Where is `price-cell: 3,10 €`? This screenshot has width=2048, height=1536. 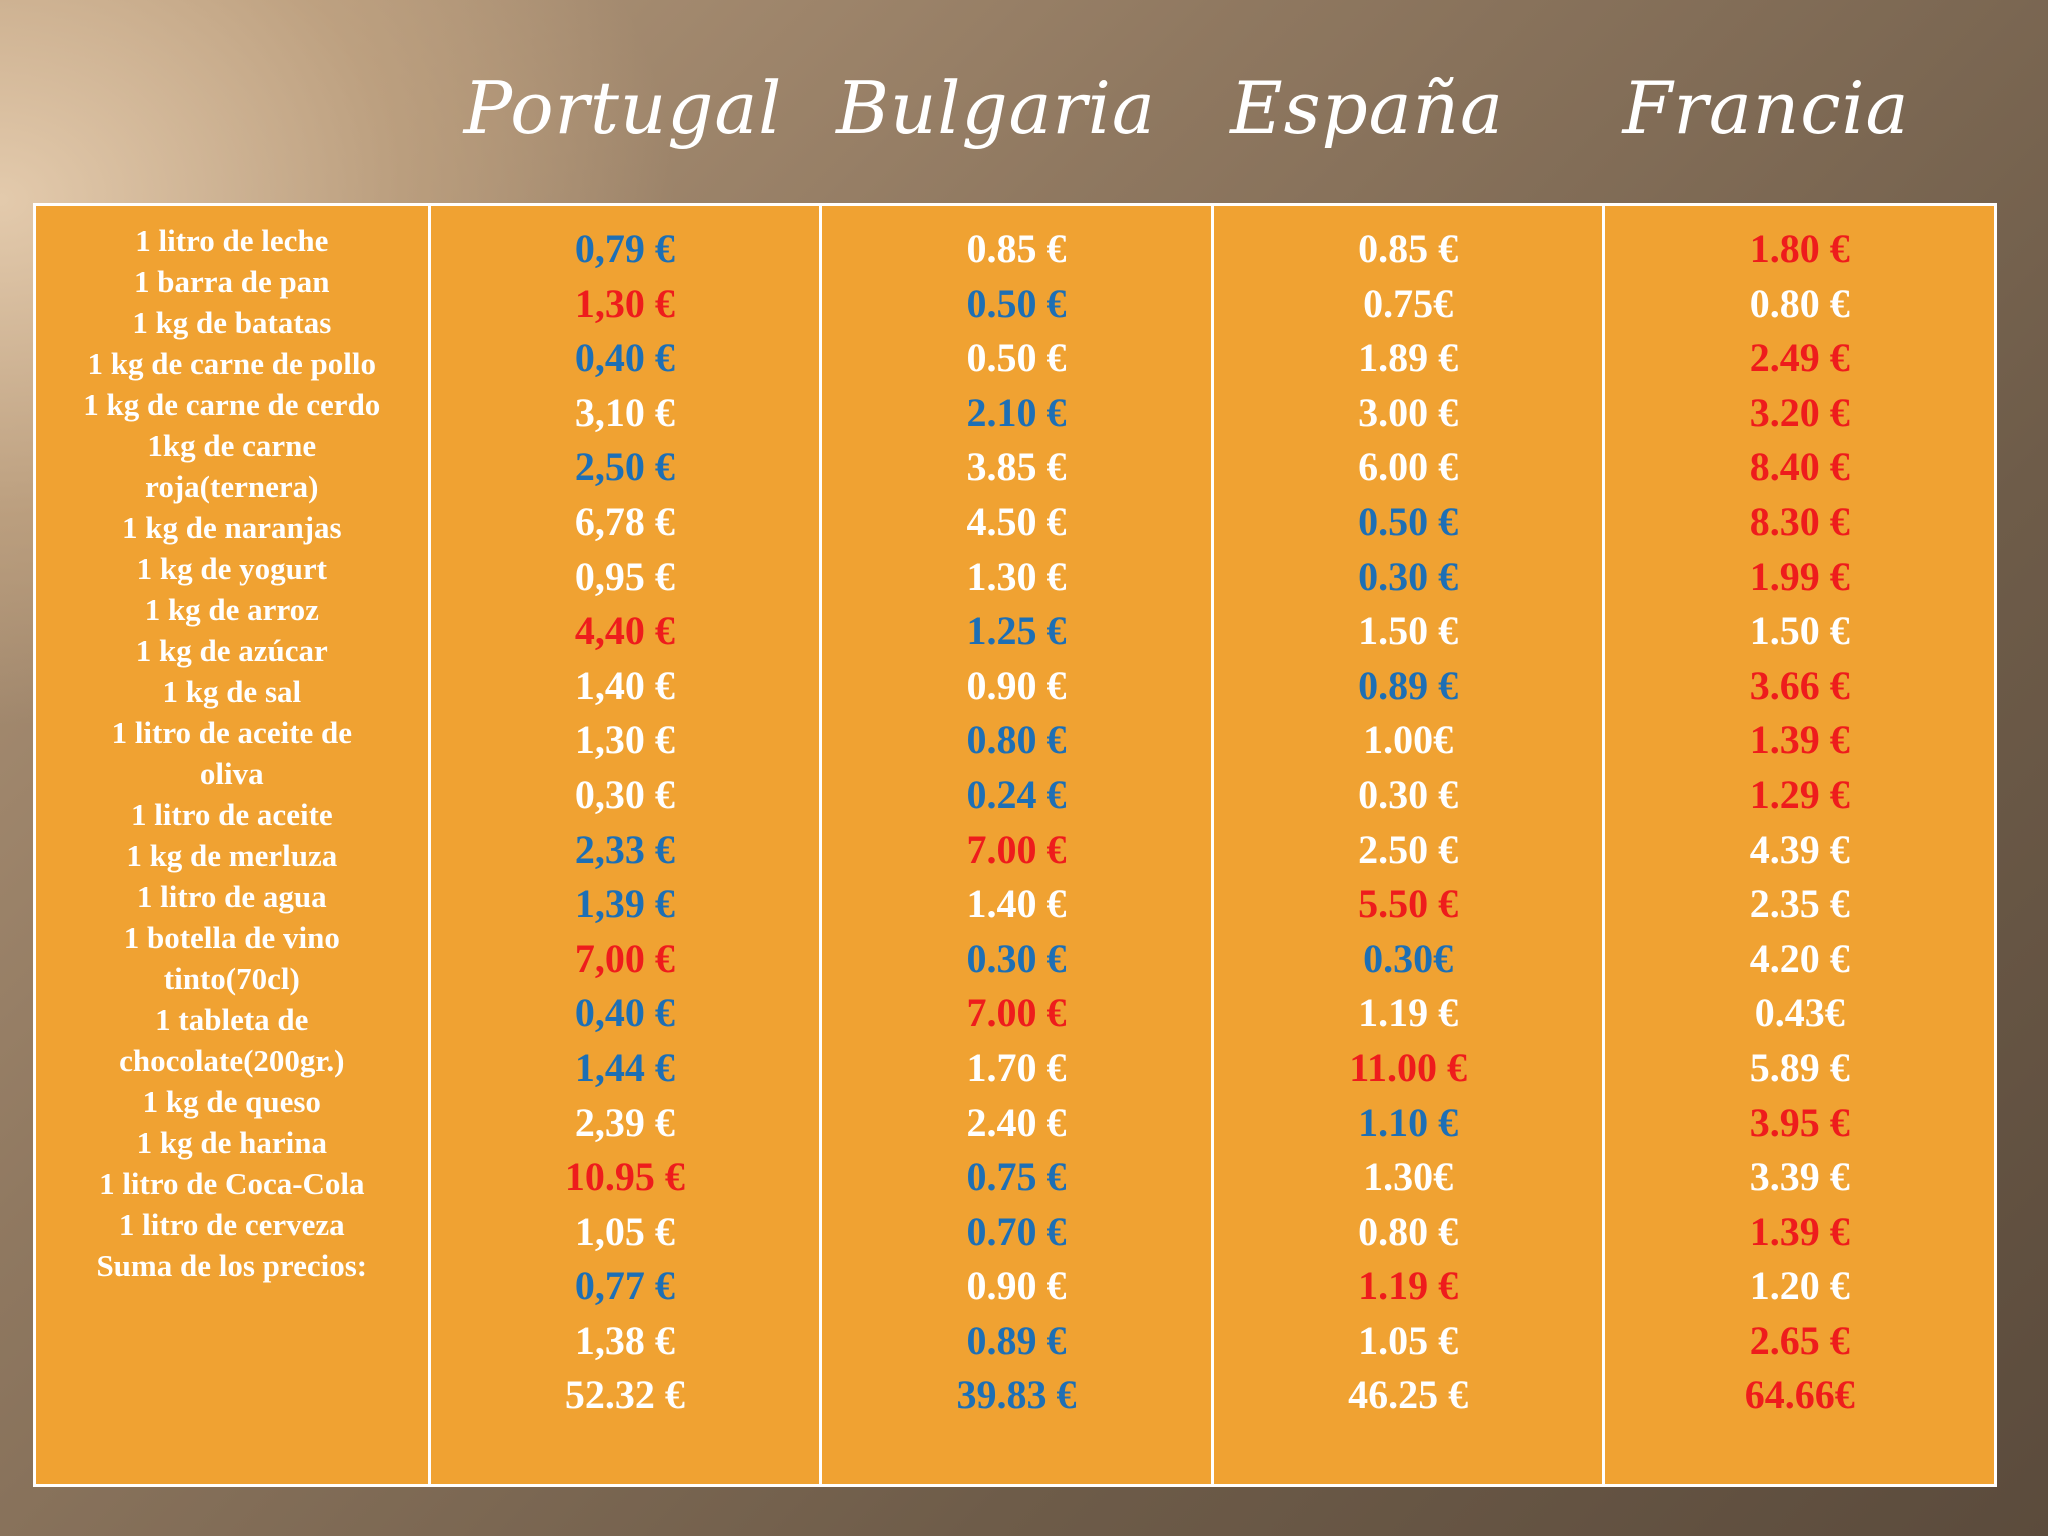
price-cell: 3,10 € is located at coordinates (624, 412).